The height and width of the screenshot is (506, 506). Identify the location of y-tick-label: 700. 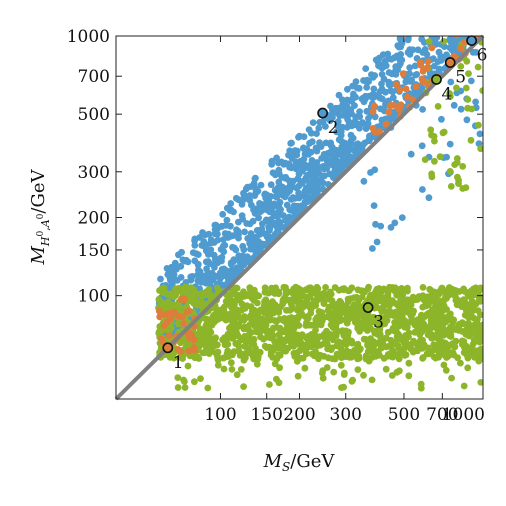
(94, 77).